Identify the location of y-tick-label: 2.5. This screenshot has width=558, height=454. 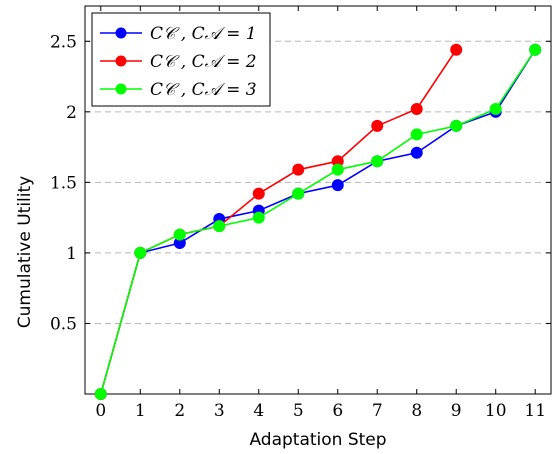
(63, 42).